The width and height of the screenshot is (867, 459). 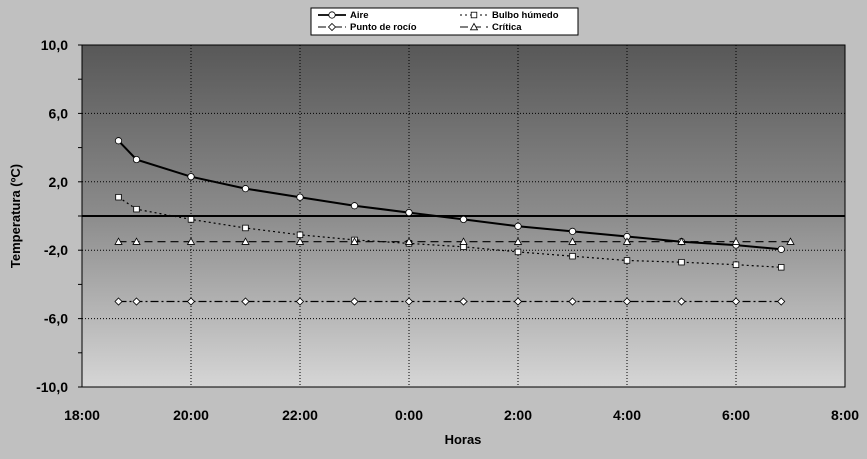 What do you see at coordinates (191, 415) in the screenshot?
I see `x-tick-label: 20:00` at bounding box center [191, 415].